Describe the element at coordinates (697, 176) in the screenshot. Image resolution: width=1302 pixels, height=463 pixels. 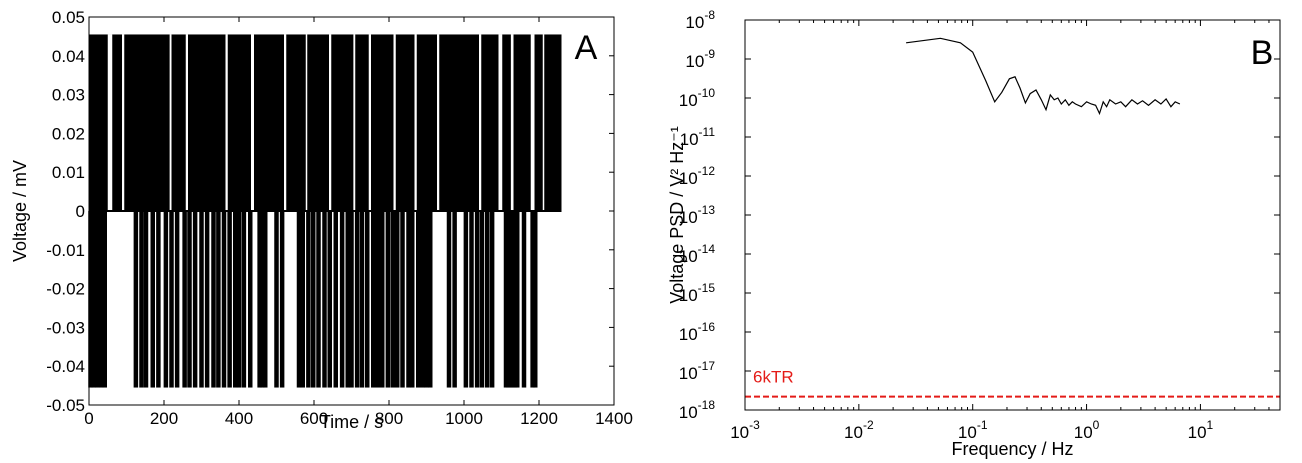
I see `b-y-tick-label-6: 10-12` at that location.